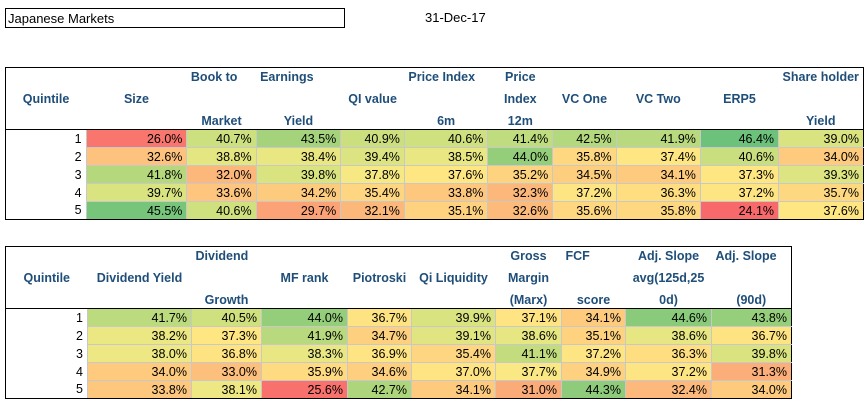 This screenshot has width=864, height=420. Describe the element at coordinates (751, 277) in the screenshot. I see `table2-header-9: Adj. Slope (90d)` at that location.